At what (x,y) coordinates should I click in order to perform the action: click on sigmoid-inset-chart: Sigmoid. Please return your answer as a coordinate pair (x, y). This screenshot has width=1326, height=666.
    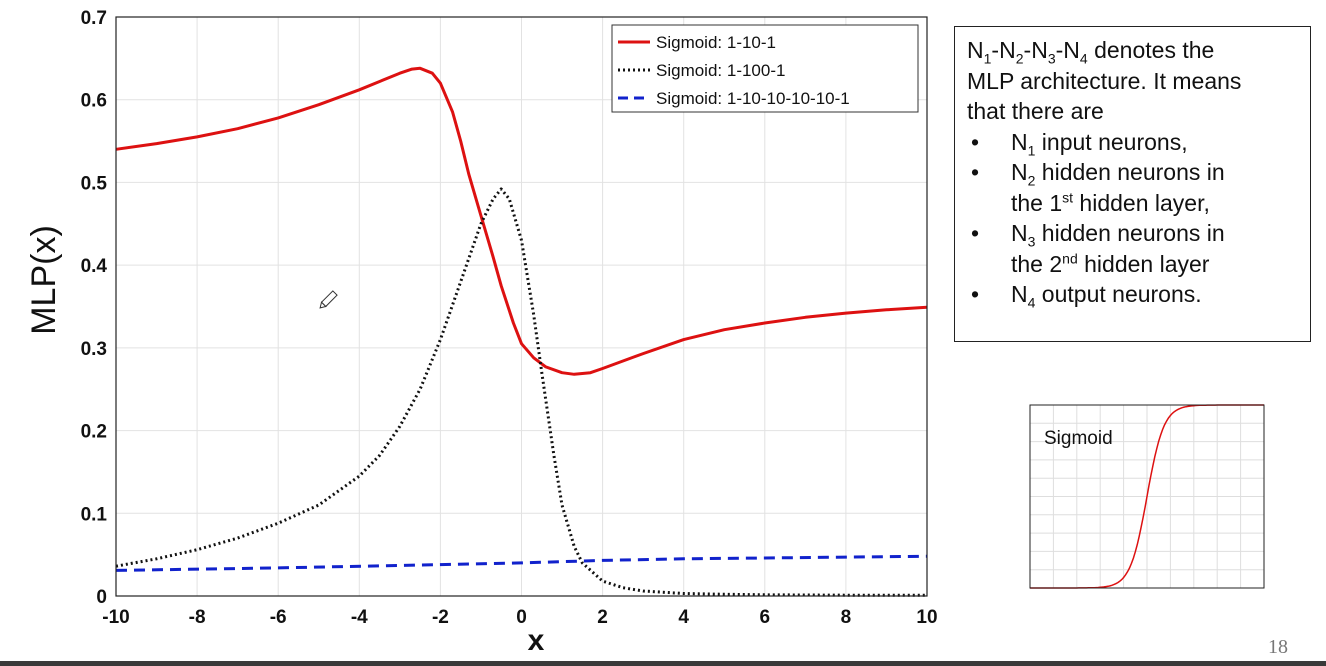
    Looking at the image, I should click on (1147, 496).